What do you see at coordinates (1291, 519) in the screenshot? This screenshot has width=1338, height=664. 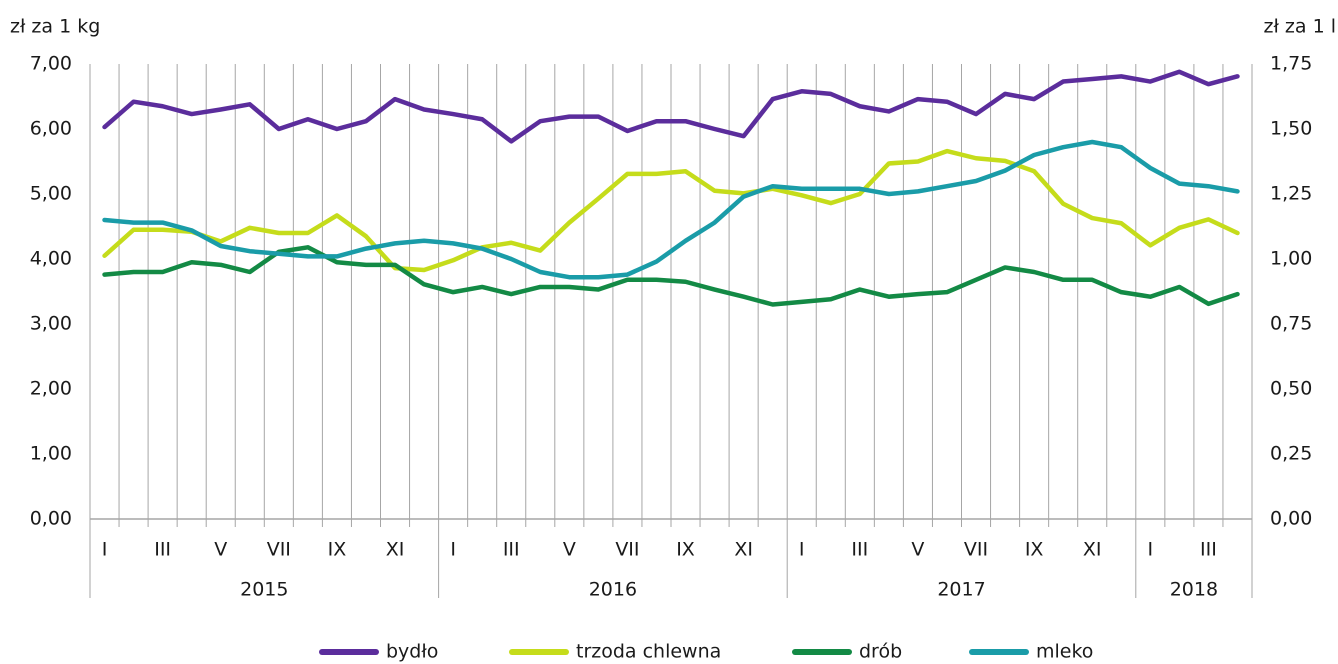 I see `y2-tick-label: 0,00` at bounding box center [1291, 519].